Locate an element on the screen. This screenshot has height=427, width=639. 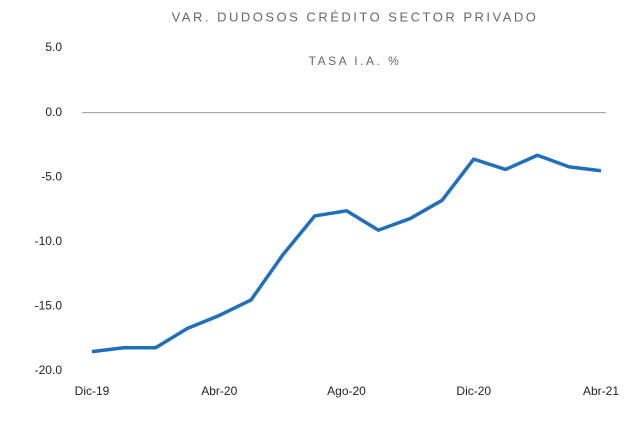
x-tick-label: Abr-20 is located at coordinates (219, 391).